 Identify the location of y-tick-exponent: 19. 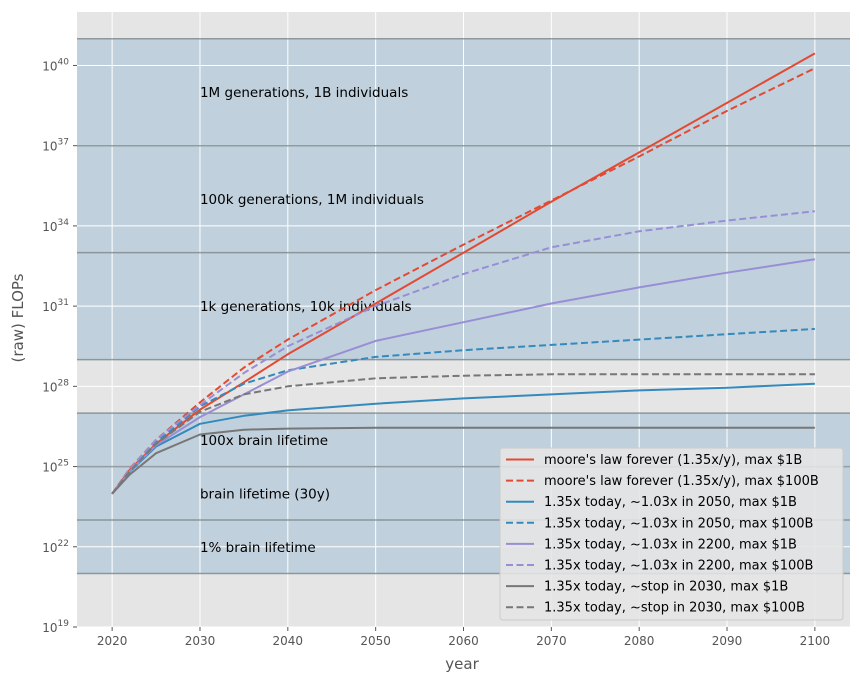
(64, 624).